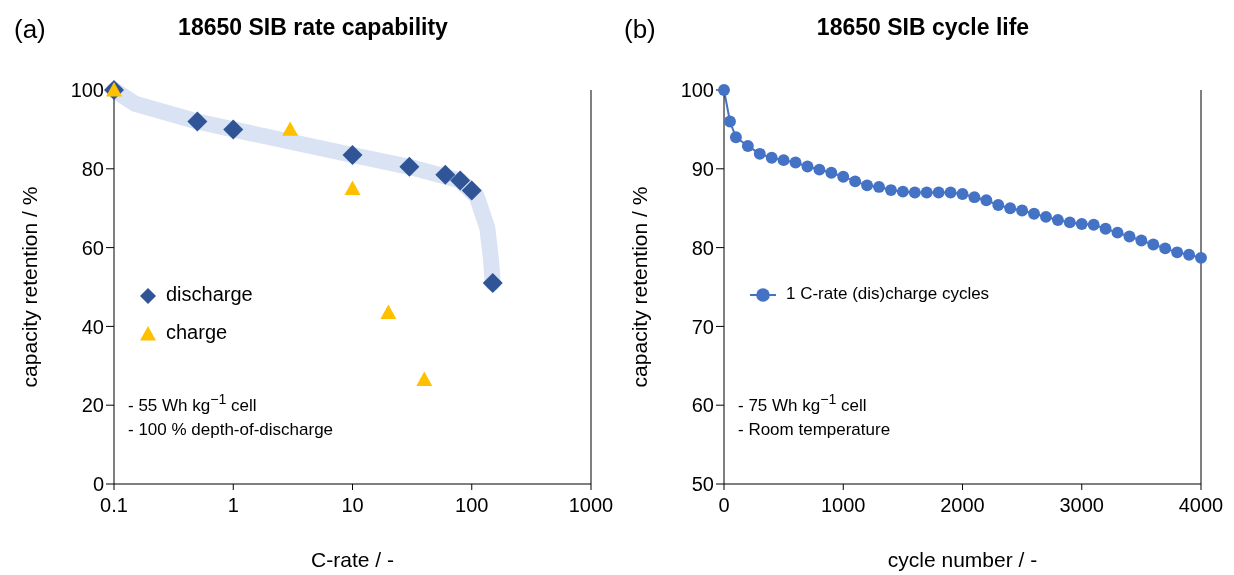 The width and height of the screenshot is (1234, 575). Describe the element at coordinates (193, 404) in the screenshot. I see `annotation: - 55 Wh kg$^{−1}$ cell` at that location.